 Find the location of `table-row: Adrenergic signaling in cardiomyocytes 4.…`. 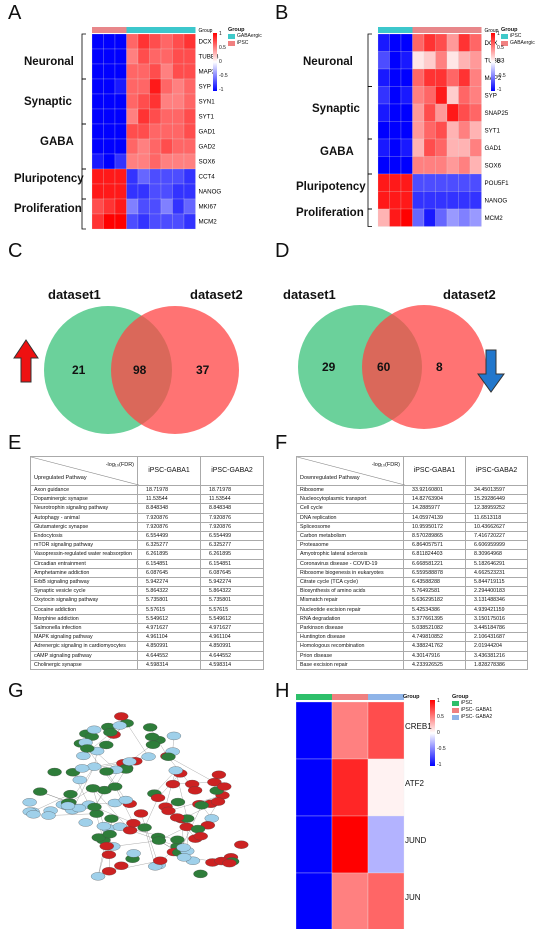

table-row: Adrenergic signaling in cardiomyocytes 4.… is located at coordinates (147, 646).